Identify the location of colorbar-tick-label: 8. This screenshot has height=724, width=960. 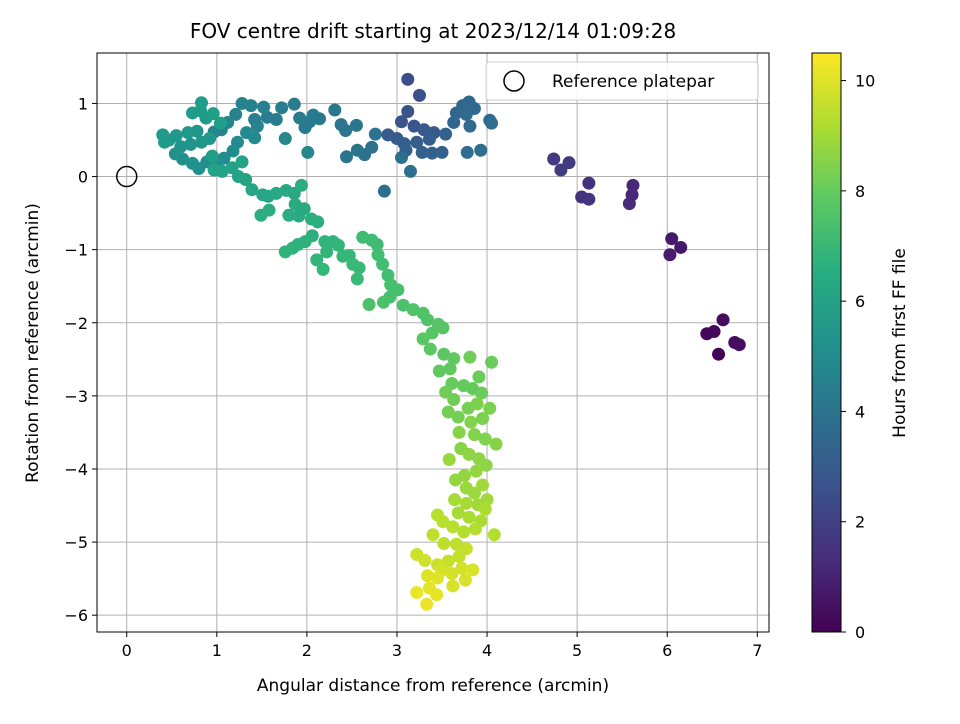
(860, 191).